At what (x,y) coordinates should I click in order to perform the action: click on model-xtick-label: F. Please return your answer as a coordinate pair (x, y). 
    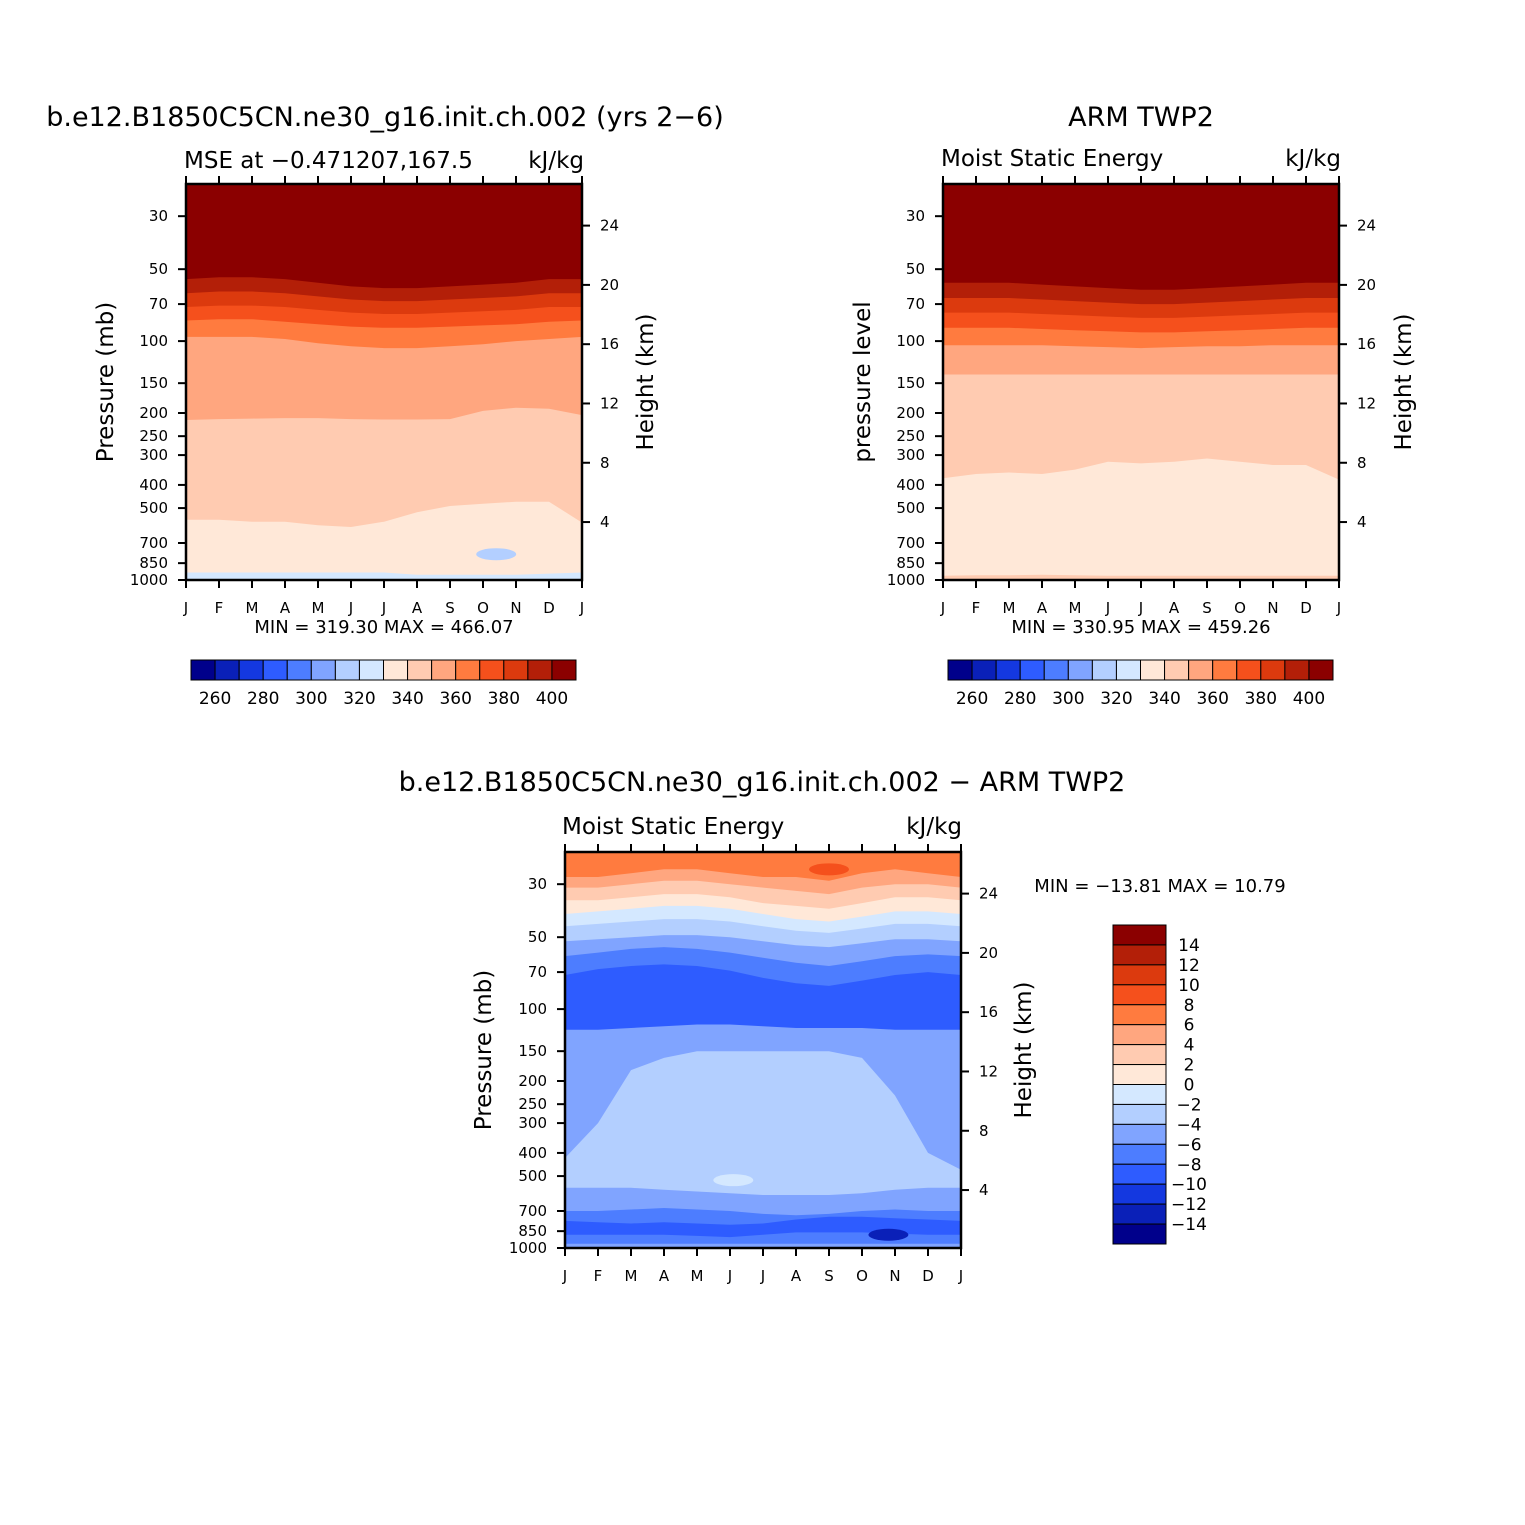
    Looking at the image, I should click on (219, 608).